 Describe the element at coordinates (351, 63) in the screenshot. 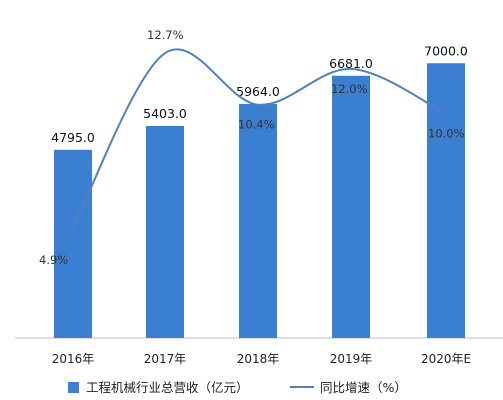

I see `bar-value-label: 6681.0` at that location.